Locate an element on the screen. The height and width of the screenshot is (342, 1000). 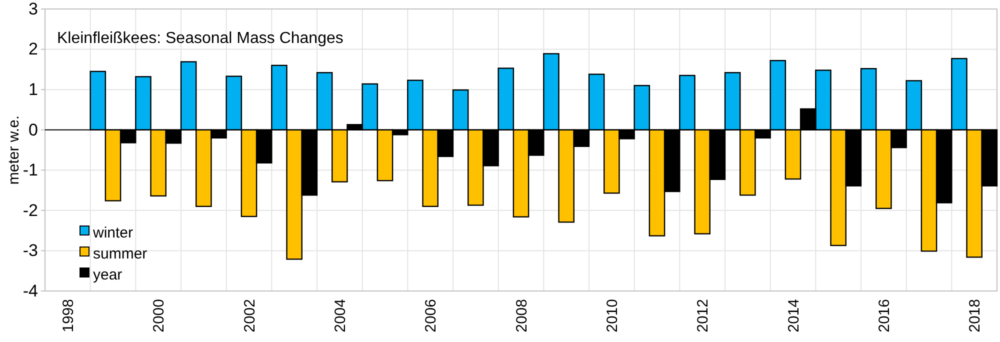
y-tick-label: -3 is located at coordinates (30, 250).